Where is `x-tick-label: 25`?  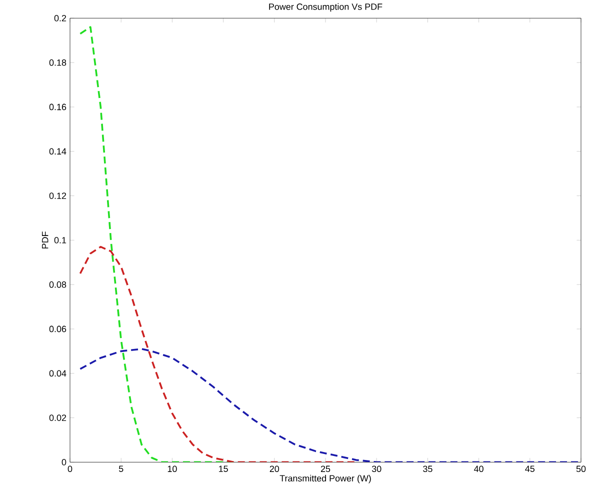
x-tick-label: 25 is located at coordinates (325, 469).